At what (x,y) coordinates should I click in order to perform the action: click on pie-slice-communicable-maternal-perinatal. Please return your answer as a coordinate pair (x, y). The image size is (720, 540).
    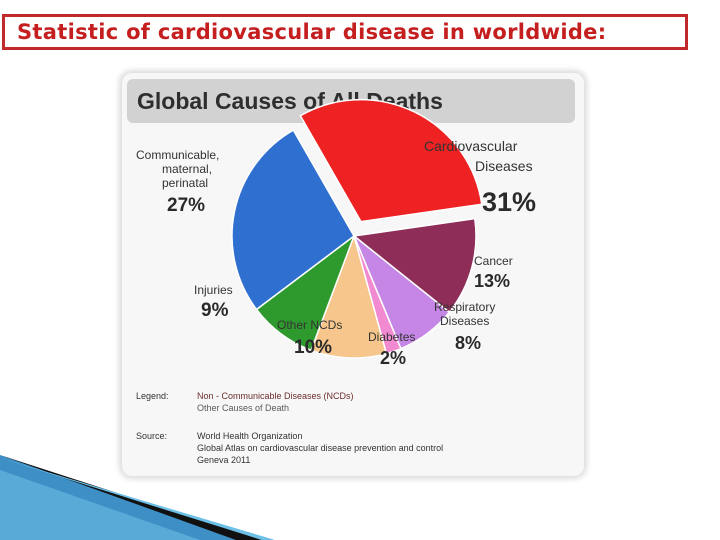
    Looking at the image, I should click on (293, 220).